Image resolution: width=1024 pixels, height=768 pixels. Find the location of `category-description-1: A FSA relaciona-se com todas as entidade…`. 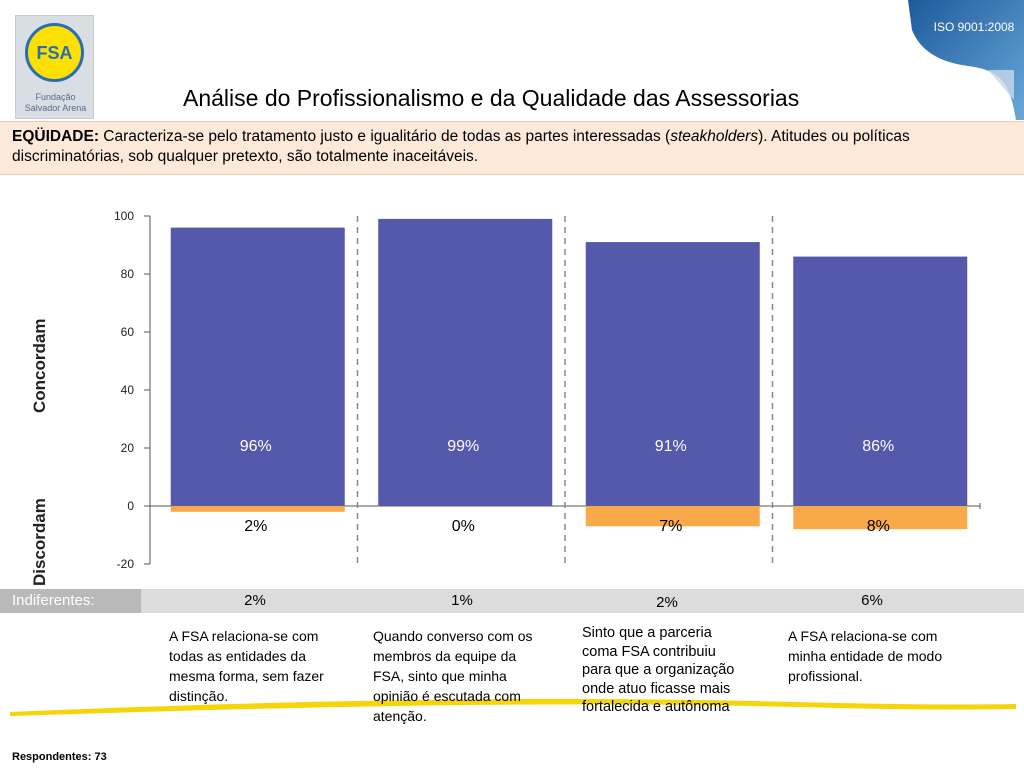

category-description-1: A FSA relaciona-se com todas as entidade… is located at coordinates (246, 666).